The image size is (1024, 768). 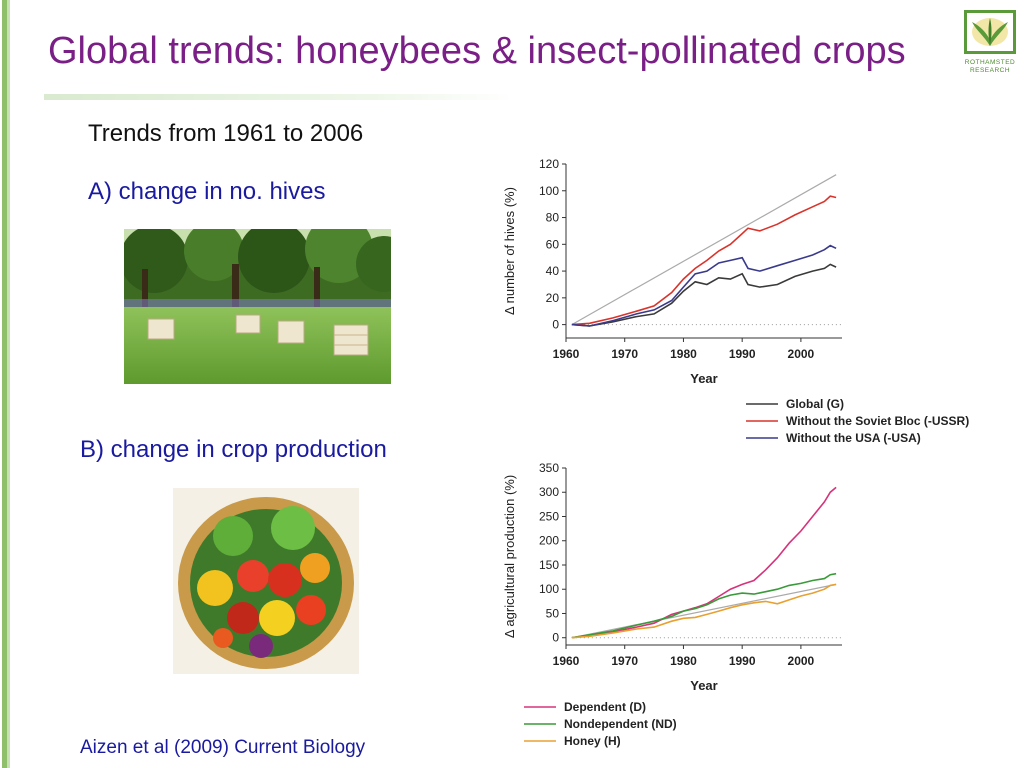 What do you see at coordinates (257, 306) in the screenshot?
I see `beehives-in-meadow-photo-icon` at bounding box center [257, 306].